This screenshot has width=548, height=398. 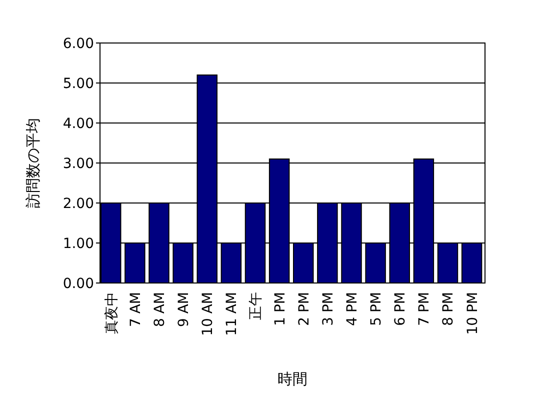 I want to click on y-tick-label: 6.00, so click(x=78, y=44).